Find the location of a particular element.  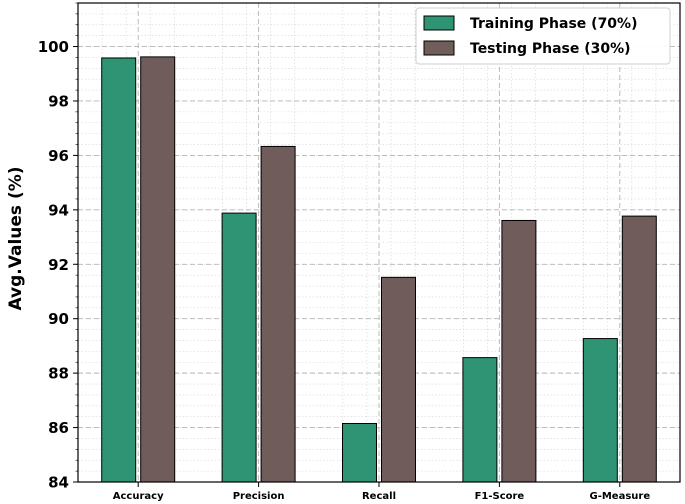

x-tick-label: Accuracy is located at coordinates (138, 496).